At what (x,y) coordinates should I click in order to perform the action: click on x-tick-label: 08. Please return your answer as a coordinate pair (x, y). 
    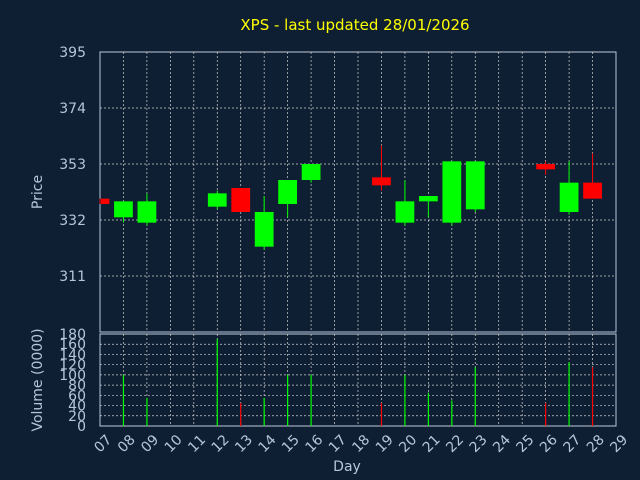
    Looking at the image, I should click on (127, 444).